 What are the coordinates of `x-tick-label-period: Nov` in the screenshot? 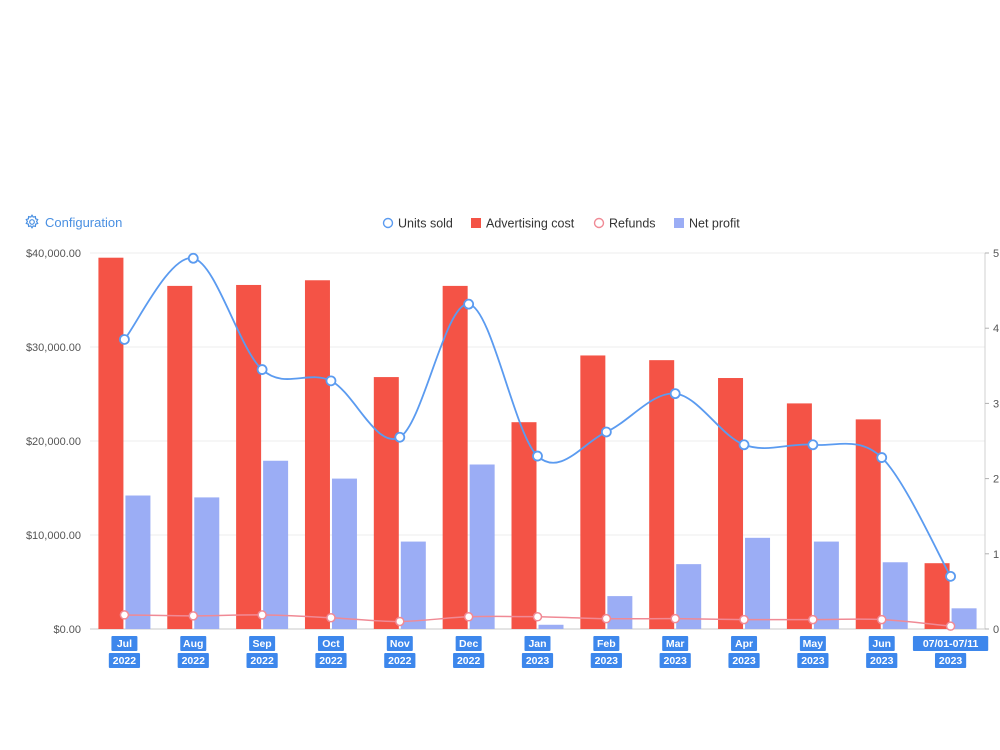 It's located at (400, 644).